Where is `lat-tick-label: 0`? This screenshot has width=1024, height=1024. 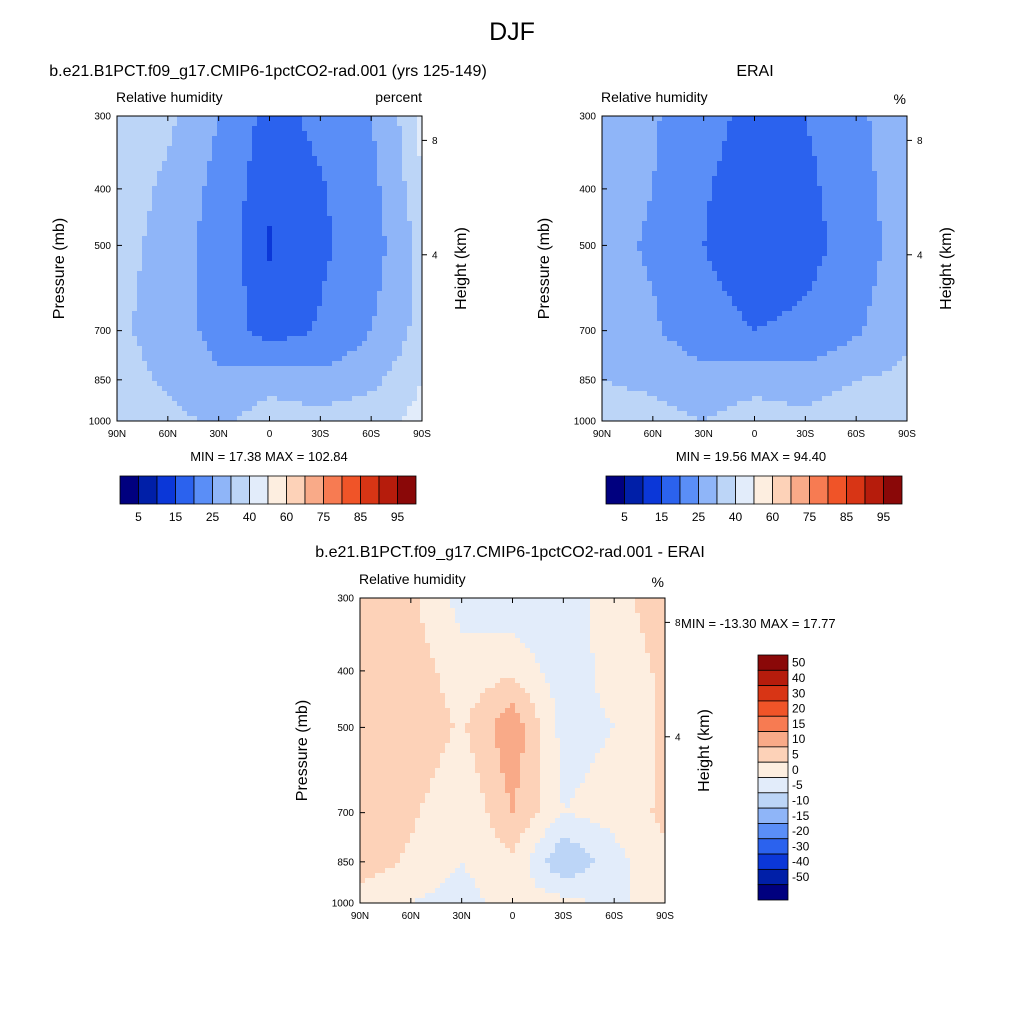 lat-tick-label: 0 is located at coordinates (513, 916).